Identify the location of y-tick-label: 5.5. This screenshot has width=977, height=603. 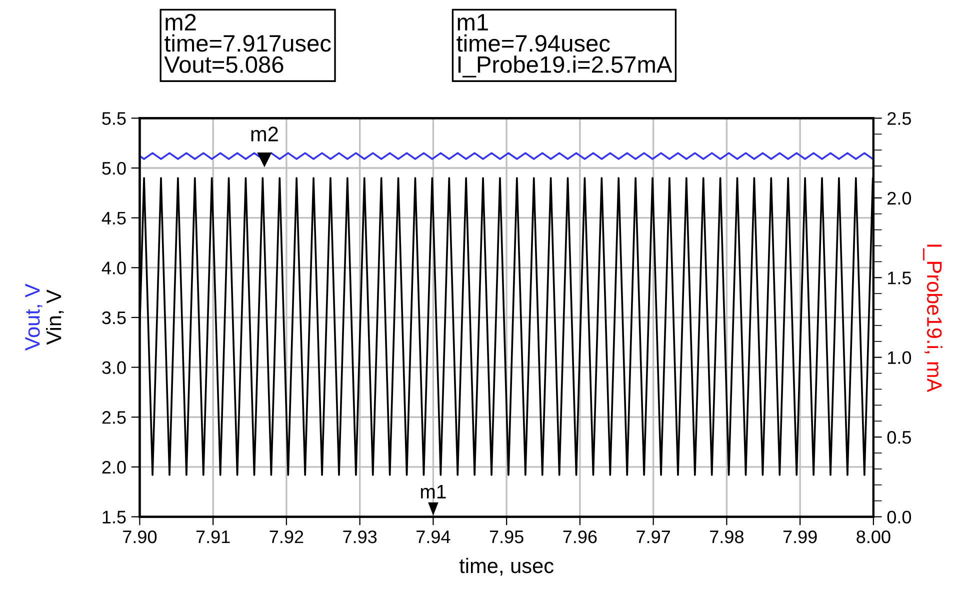
(114, 118).